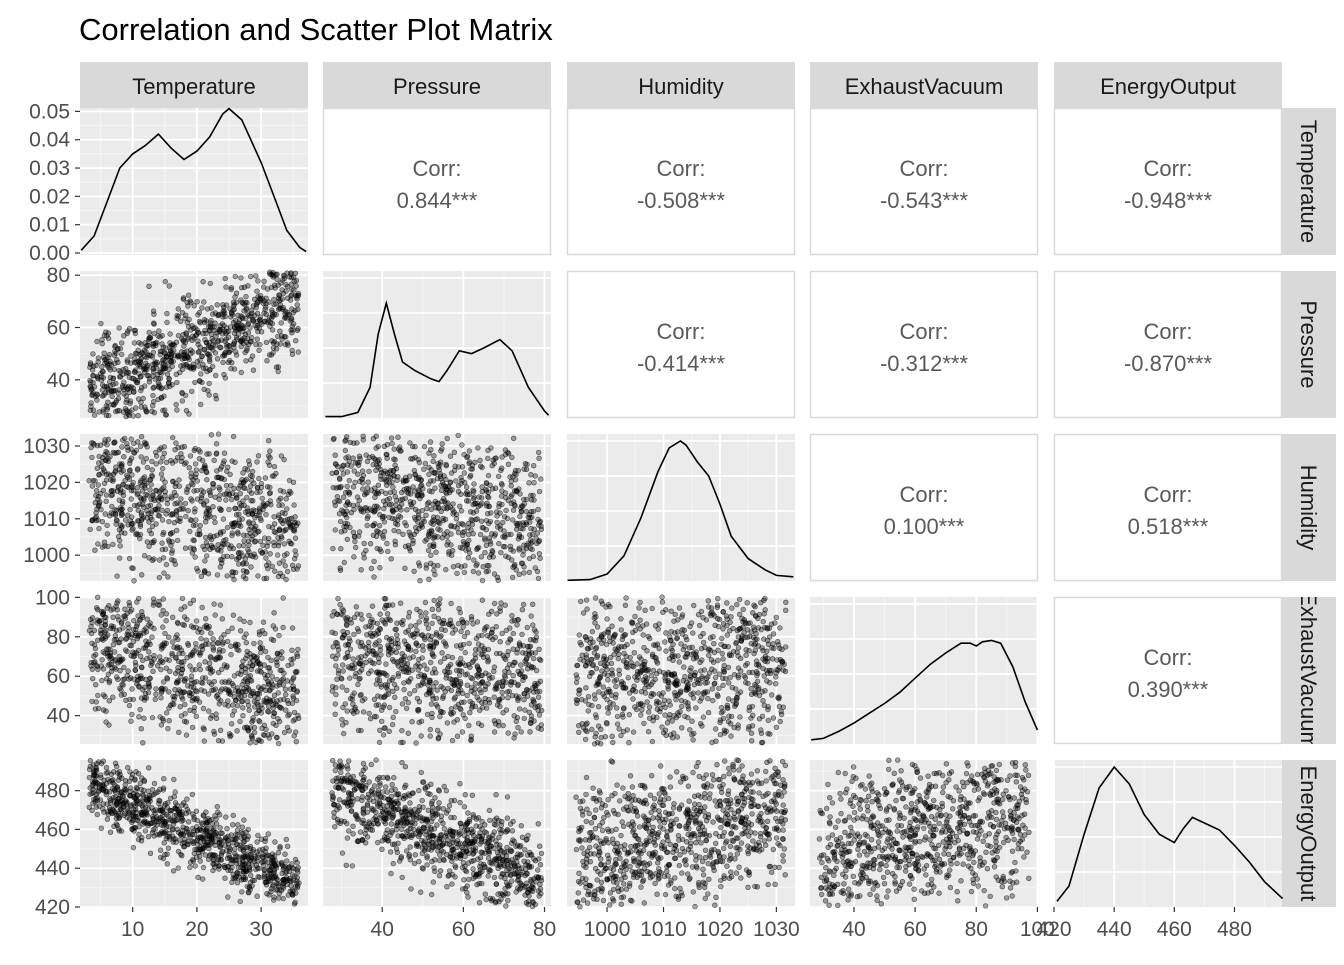  What do you see at coordinates (58, 676) in the screenshot?
I see `y-tick-label: 60` at bounding box center [58, 676].